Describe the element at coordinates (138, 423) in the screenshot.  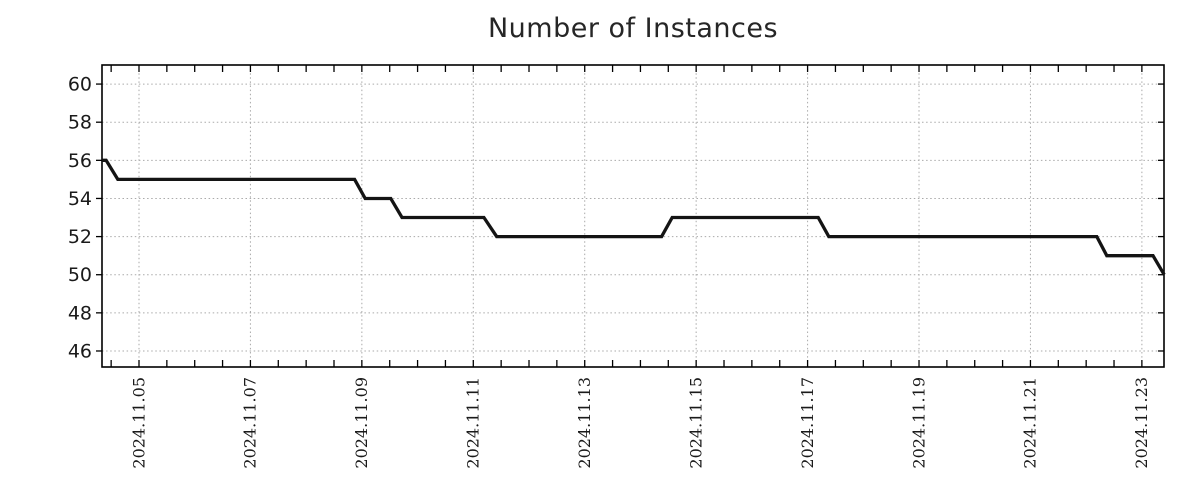
I see `x-tick-label: 2024.11.05` at that location.